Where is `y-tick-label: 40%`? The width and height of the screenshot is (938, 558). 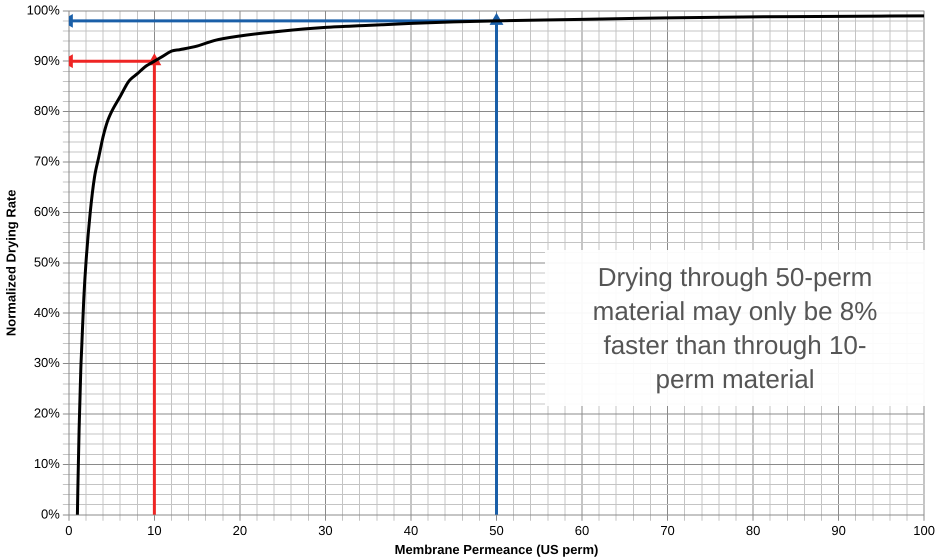
y-tick-label: 40% is located at coordinates (47, 312).